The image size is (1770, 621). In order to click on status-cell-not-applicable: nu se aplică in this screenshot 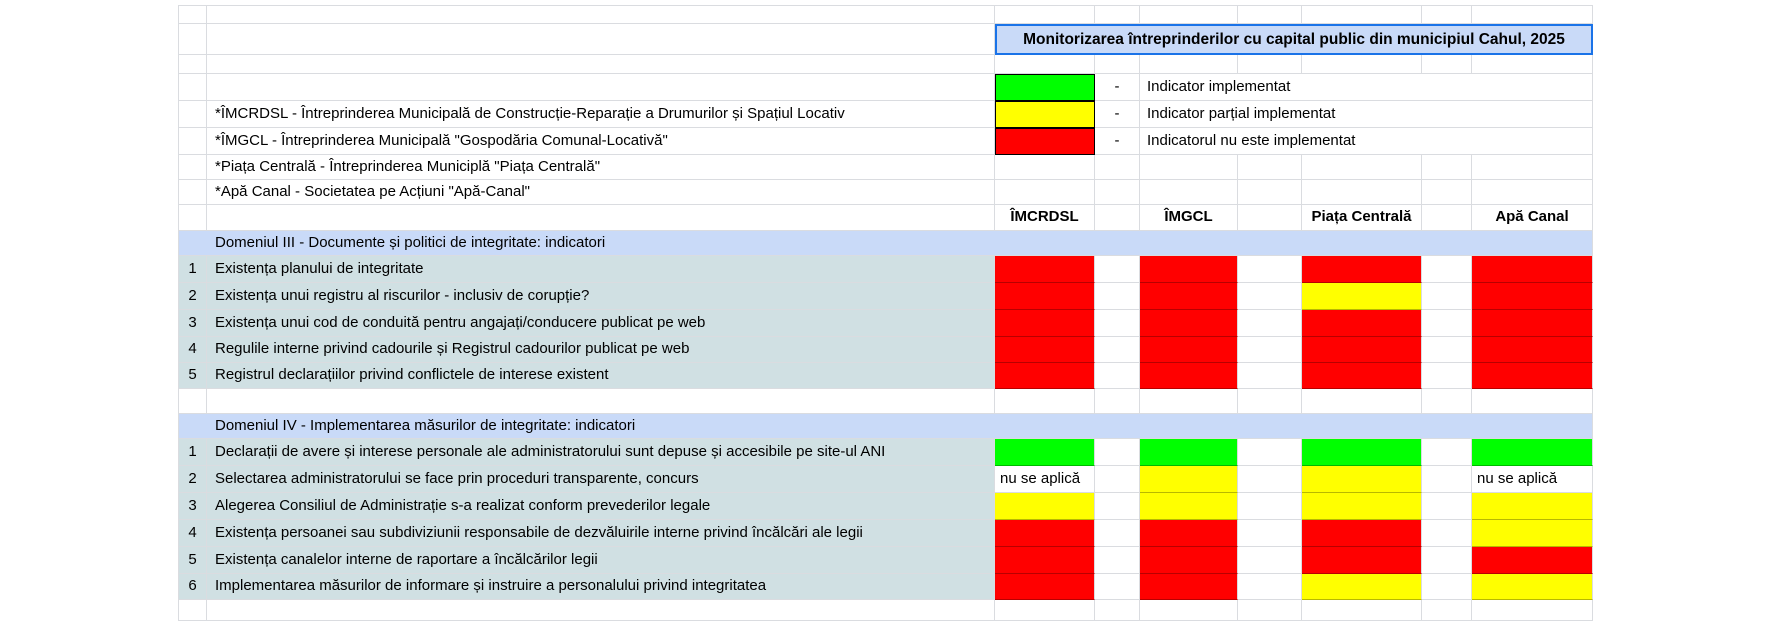, I will do `click(1532, 479)`.